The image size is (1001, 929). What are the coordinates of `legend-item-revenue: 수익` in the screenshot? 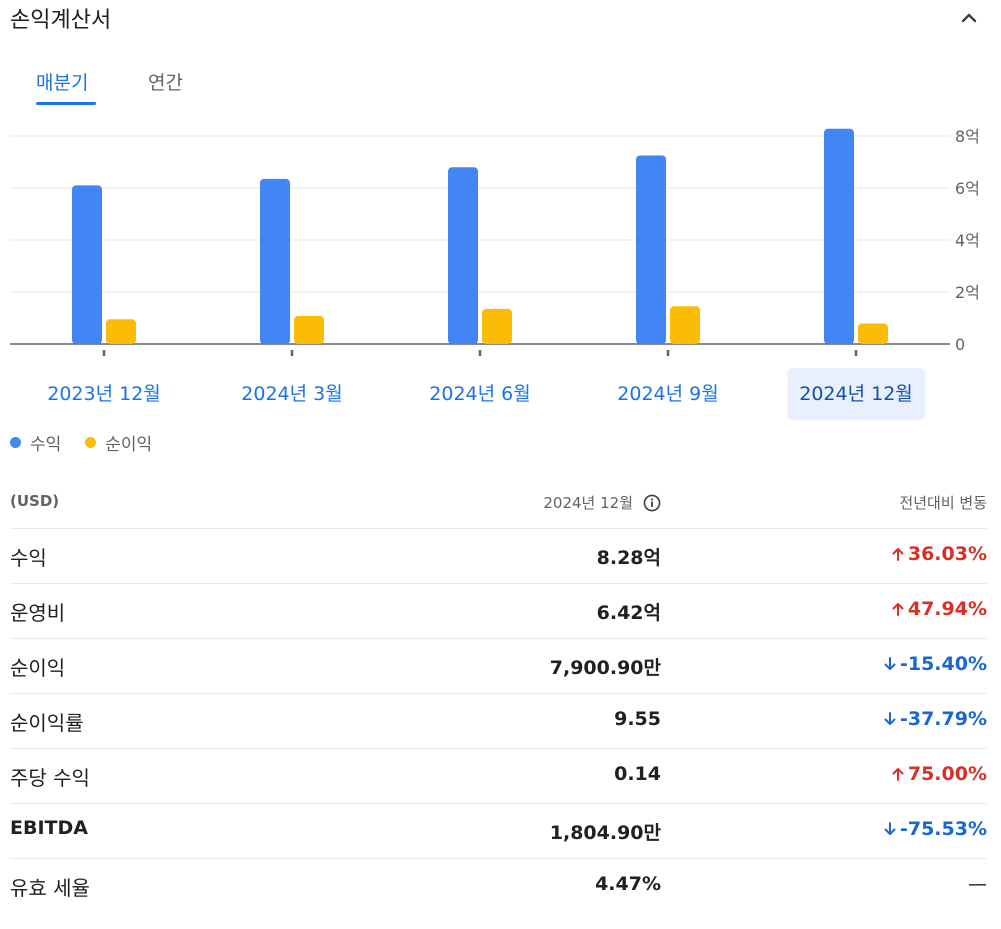 It's located at (35, 442).